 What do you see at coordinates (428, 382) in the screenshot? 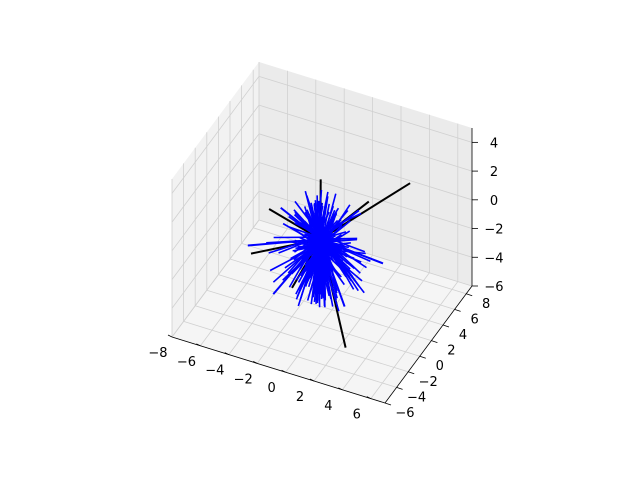
I see `y-tick-label: −2` at bounding box center [428, 382].